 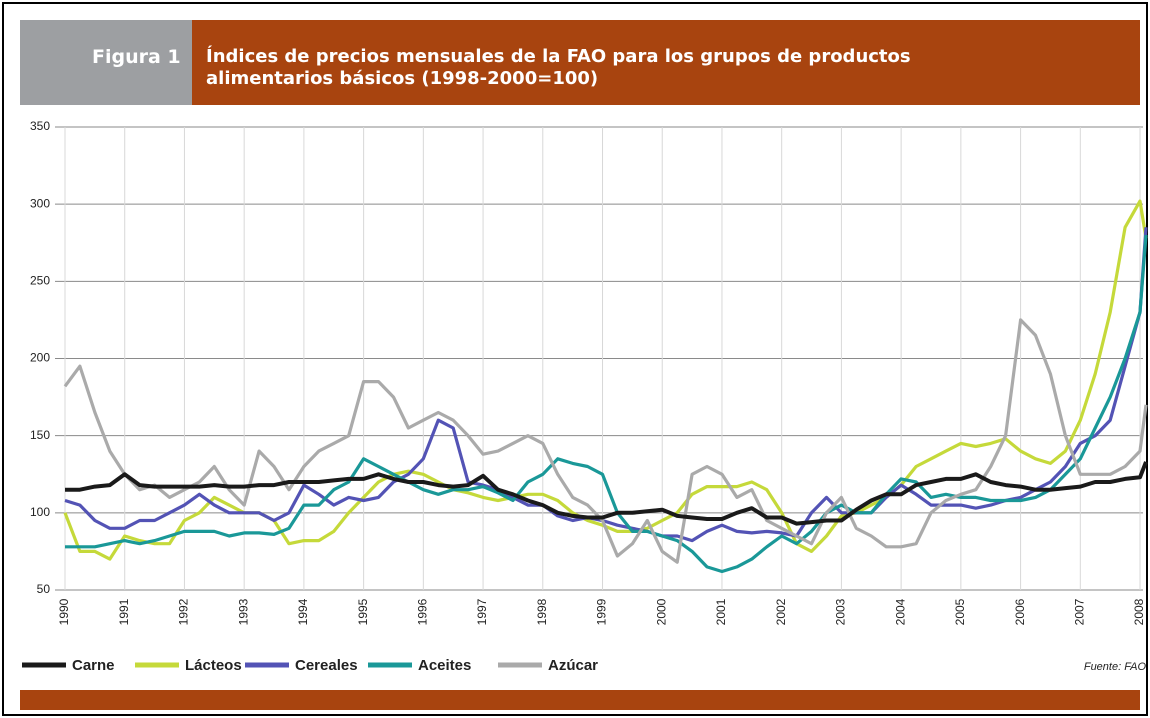 What do you see at coordinates (444, 665) in the screenshot?
I see `legend-label: Aceites` at bounding box center [444, 665].